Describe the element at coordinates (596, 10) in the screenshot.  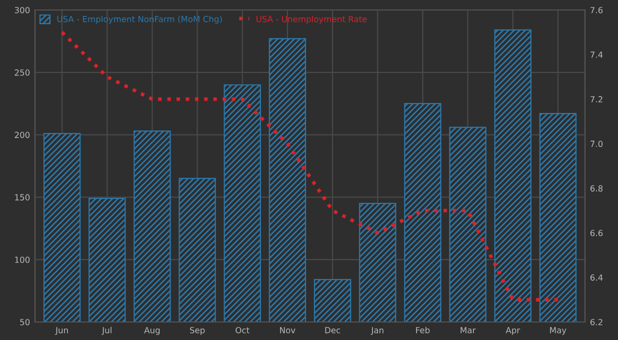
I see `y2-tick-label: 7.6` at that location.